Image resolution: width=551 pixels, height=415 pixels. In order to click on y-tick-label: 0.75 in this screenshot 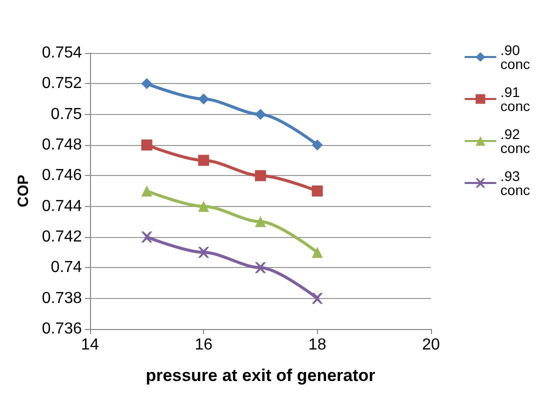, I will do `click(66, 114)`.